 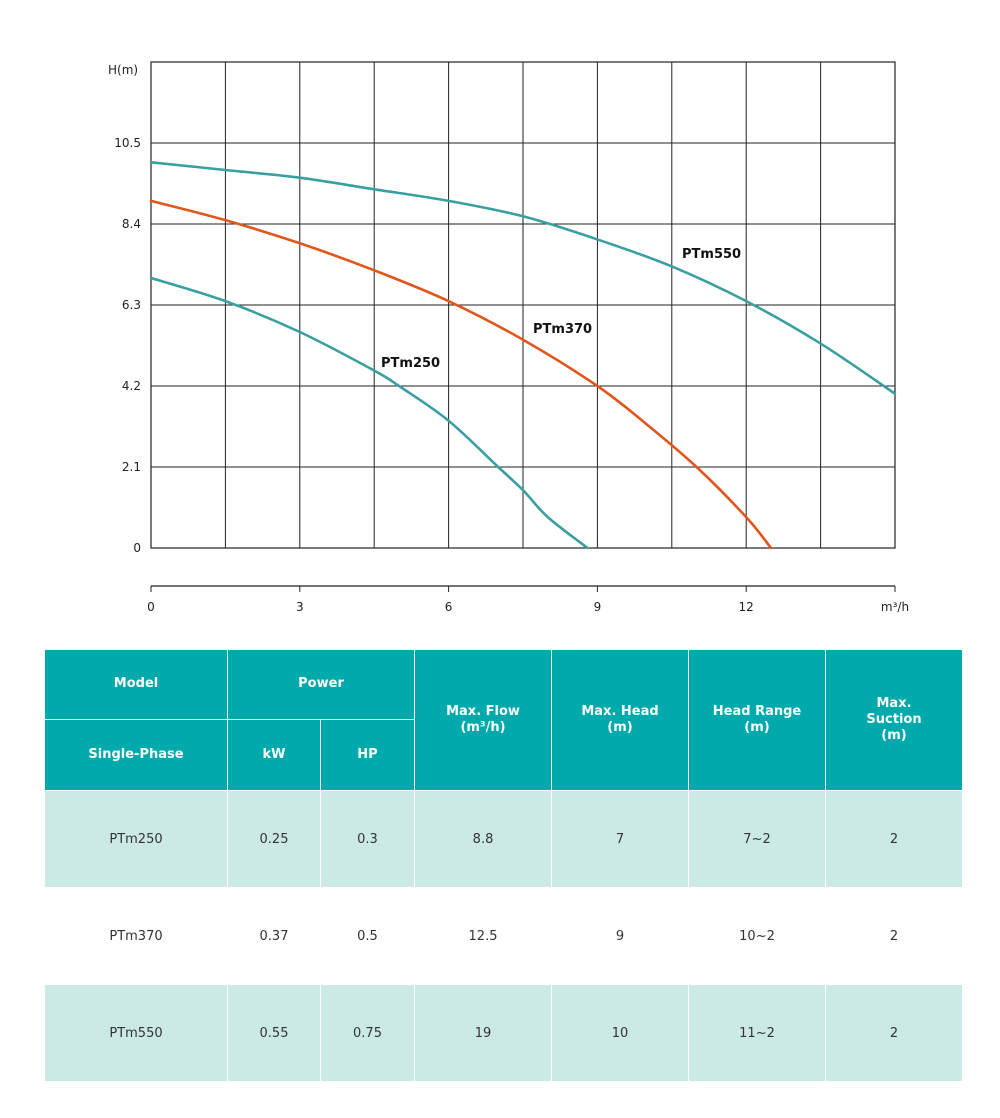 I want to click on header-kw: kW, so click(x=274, y=755).